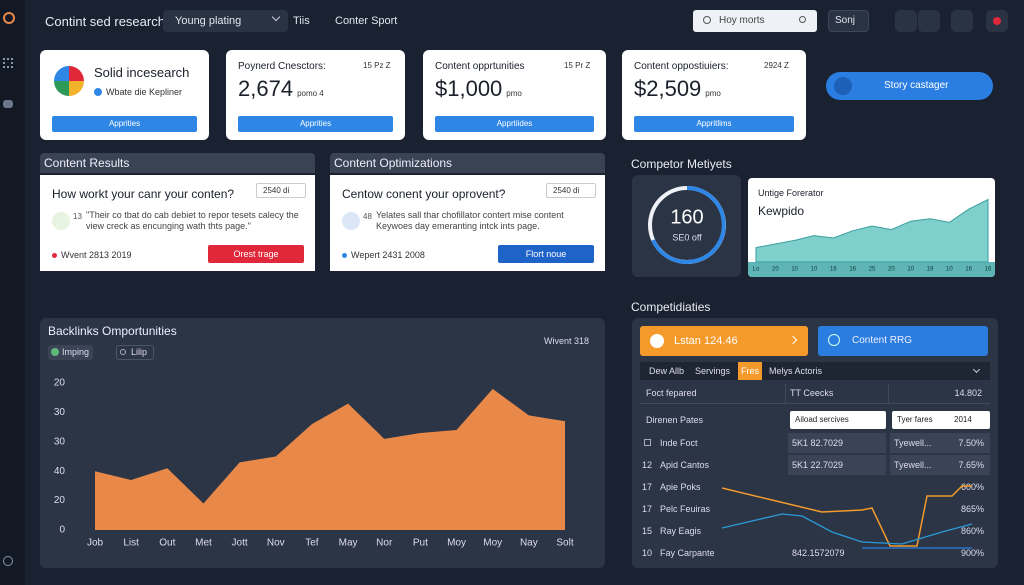  Describe the element at coordinates (301, 21) in the screenshot. I see `menu-item: Tiis` at that location.